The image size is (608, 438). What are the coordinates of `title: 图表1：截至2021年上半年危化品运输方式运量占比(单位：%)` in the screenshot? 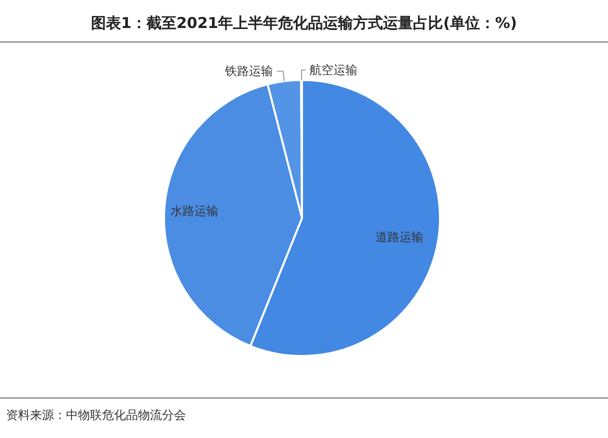 It's located at (304, 23).